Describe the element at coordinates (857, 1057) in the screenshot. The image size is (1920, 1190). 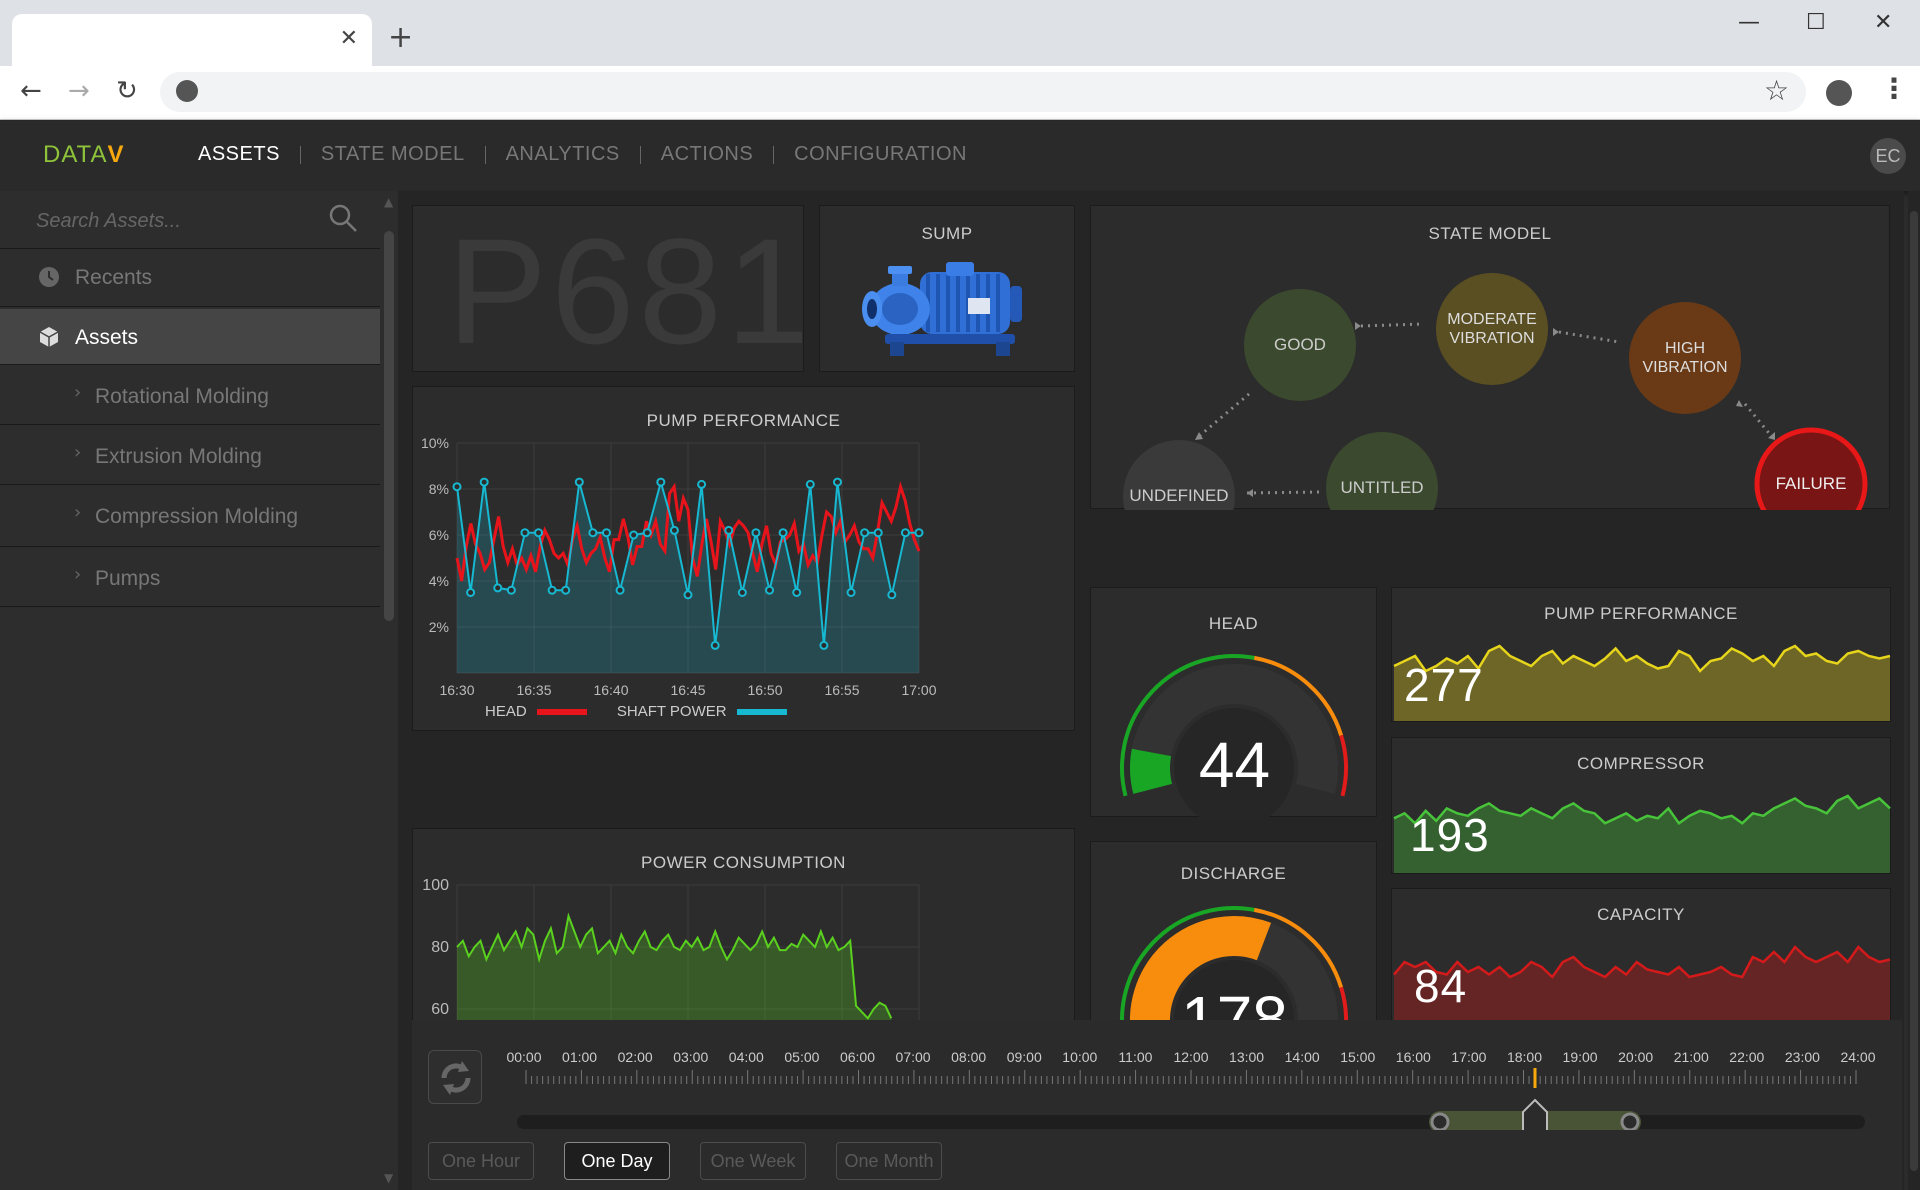
I see `timeline-hour-label: 06:00` at that location.